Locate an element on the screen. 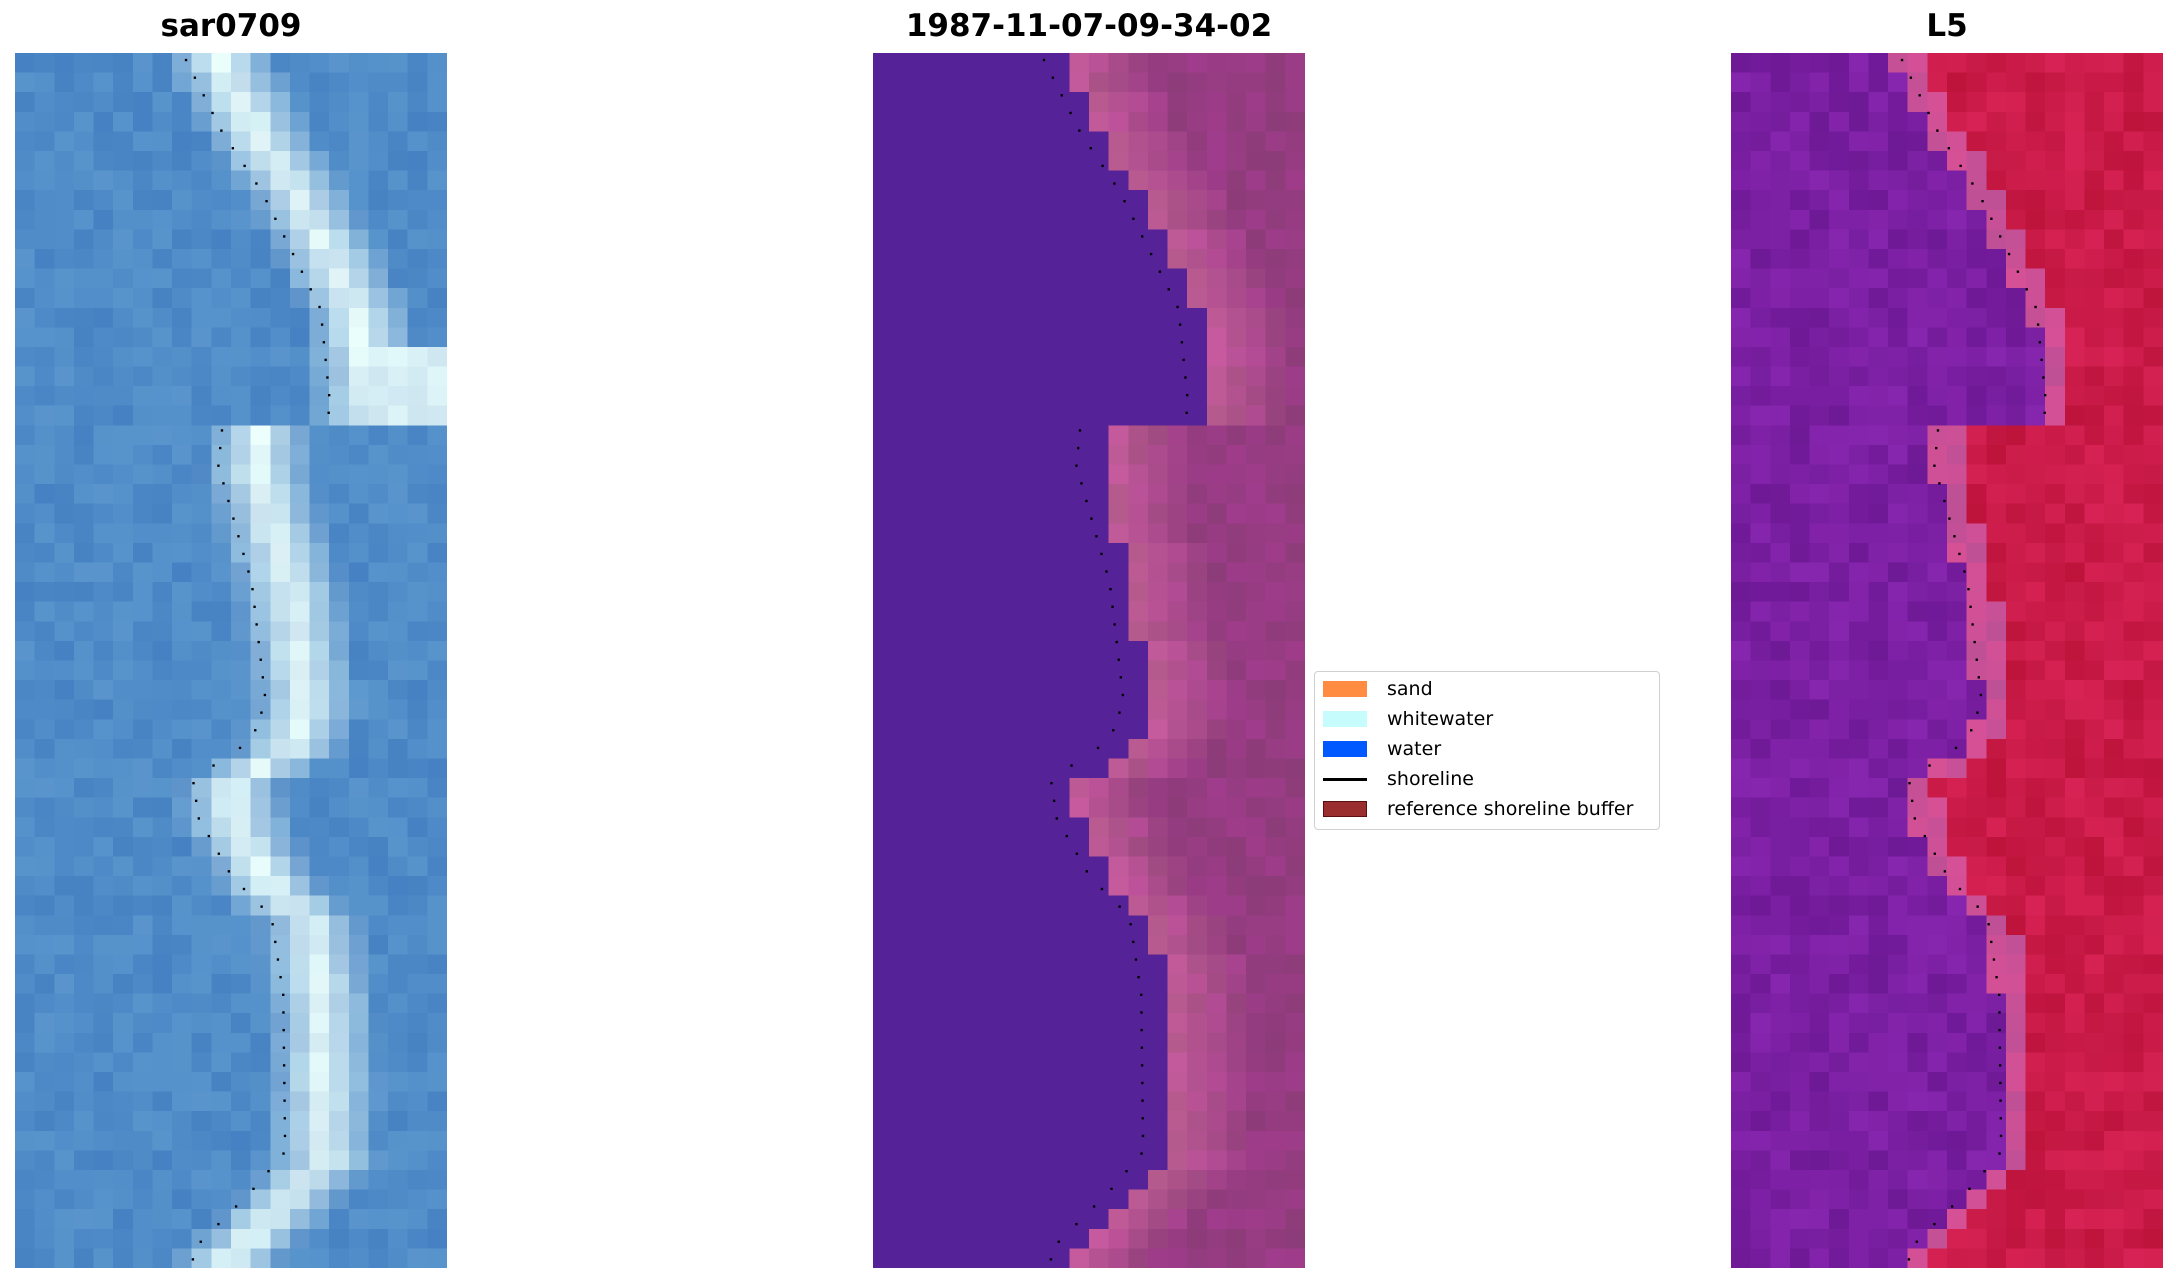 Image resolution: width=2176 pixels, height=1283 pixels. legend-label: water is located at coordinates (1414, 749).